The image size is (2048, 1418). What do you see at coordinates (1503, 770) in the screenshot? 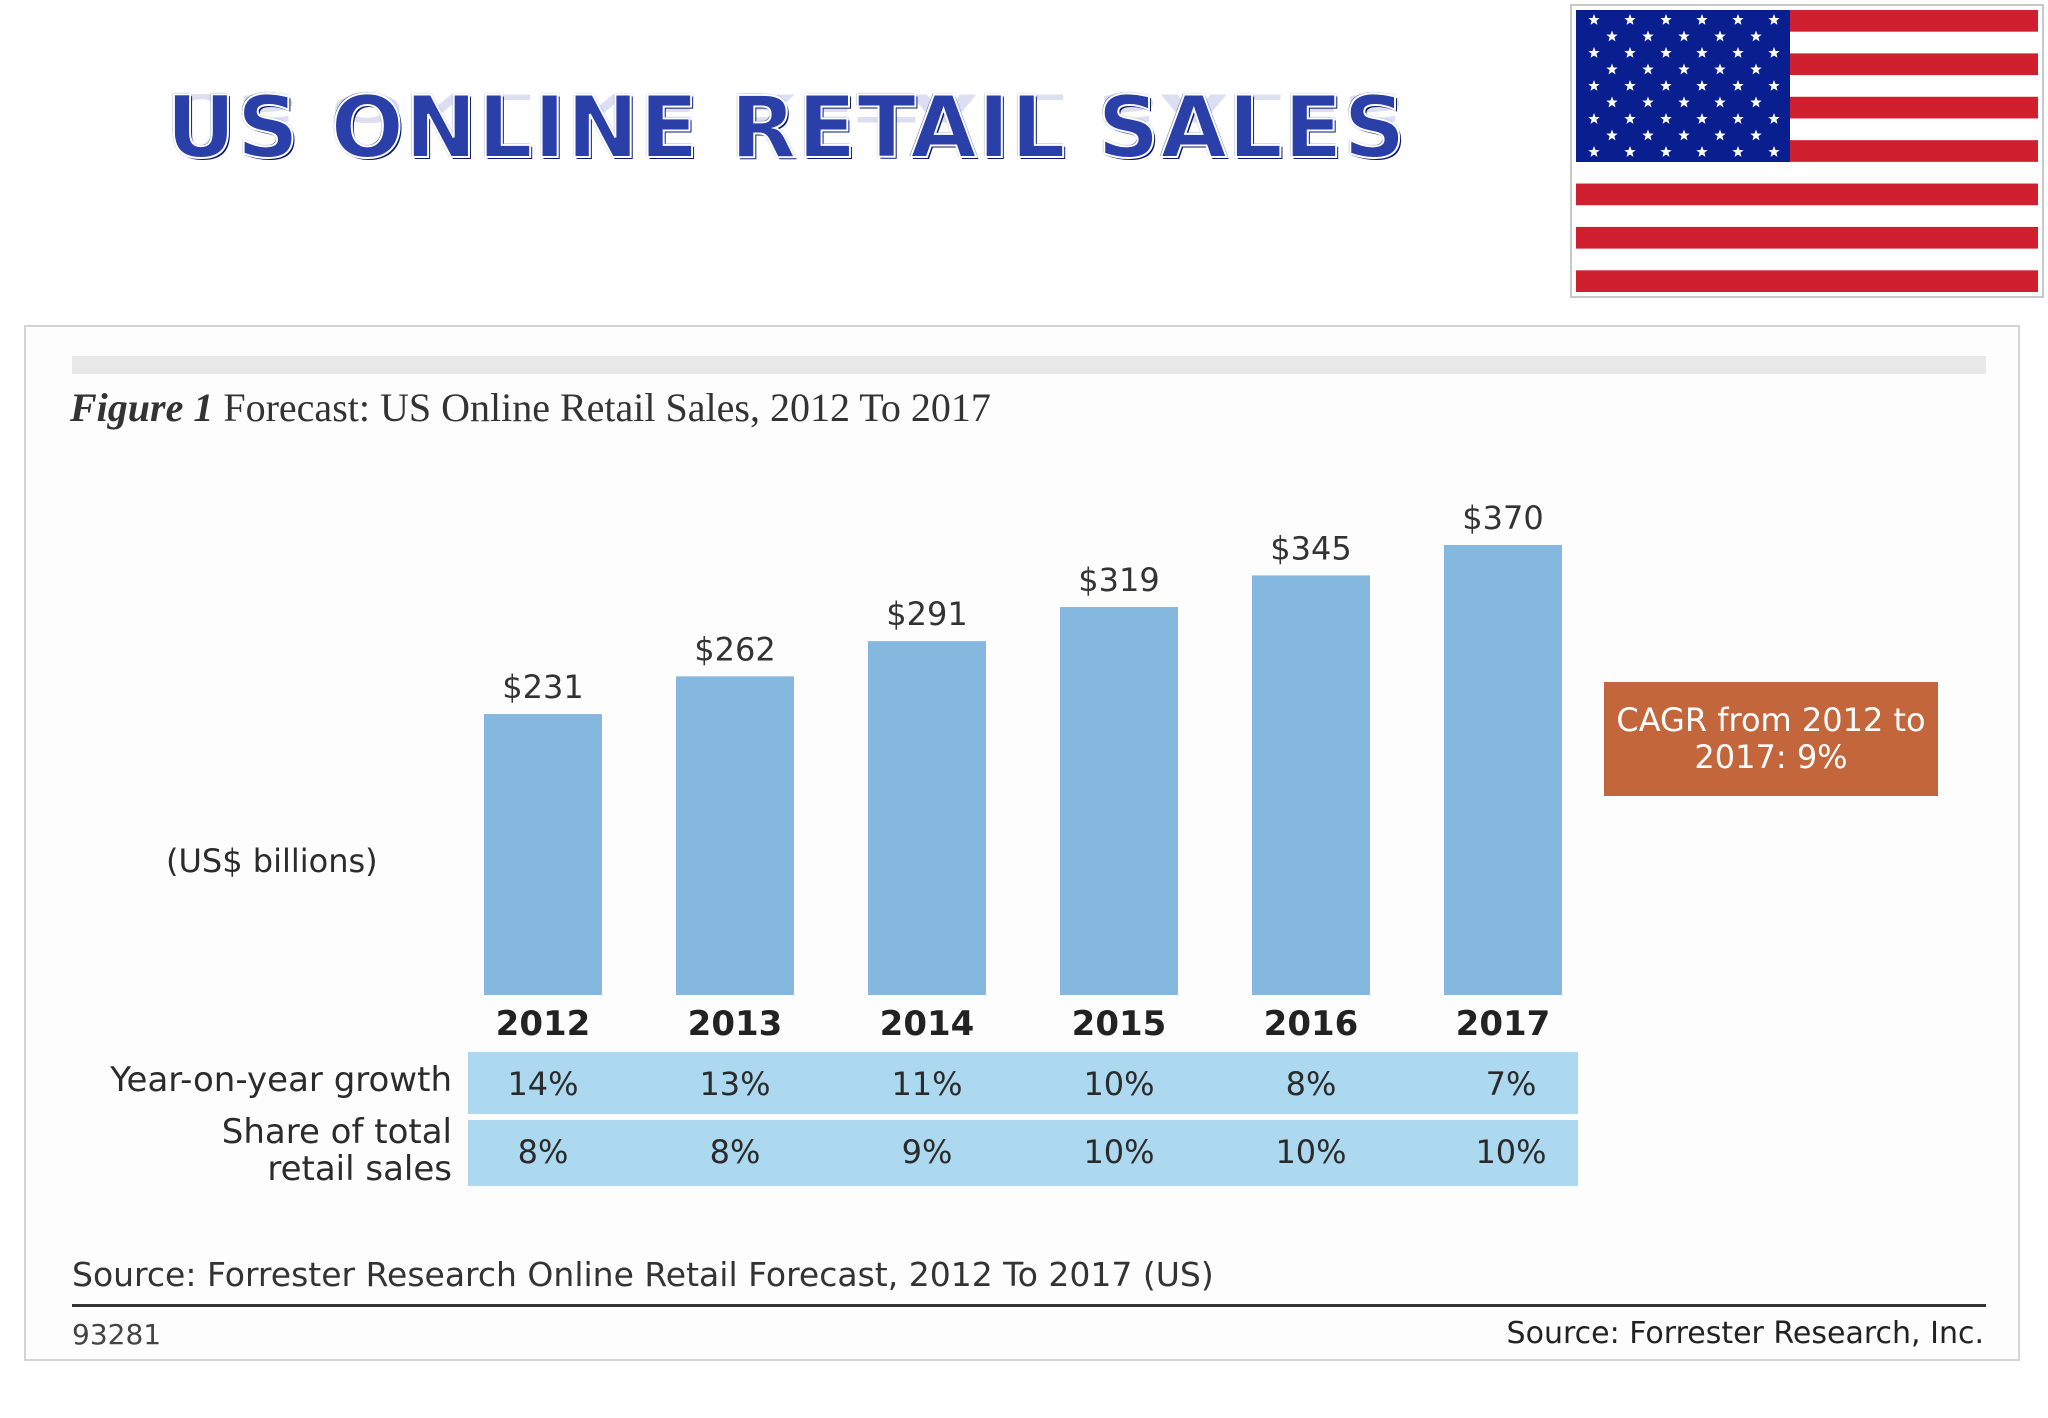
I see `bar-2017` at bounding box center [1503, 770].